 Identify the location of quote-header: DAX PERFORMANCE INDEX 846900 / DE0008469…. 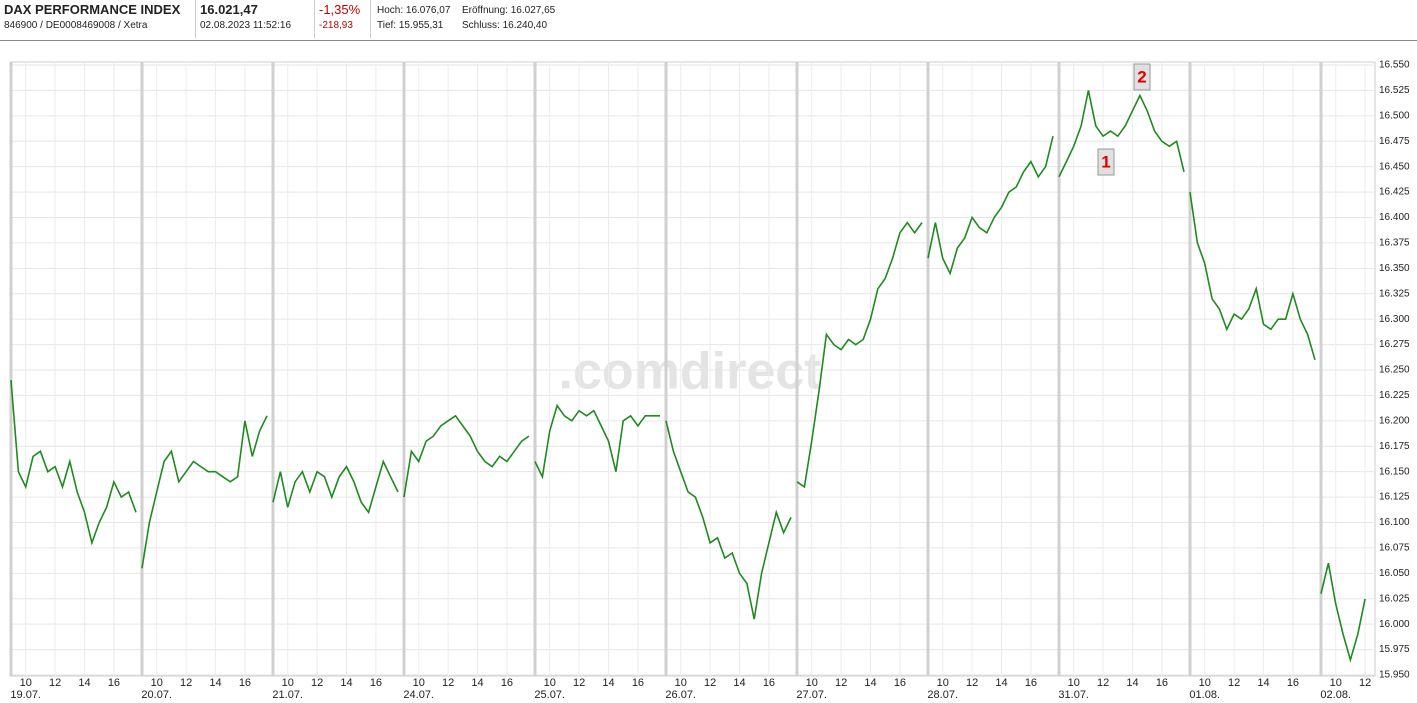
(708, 20).